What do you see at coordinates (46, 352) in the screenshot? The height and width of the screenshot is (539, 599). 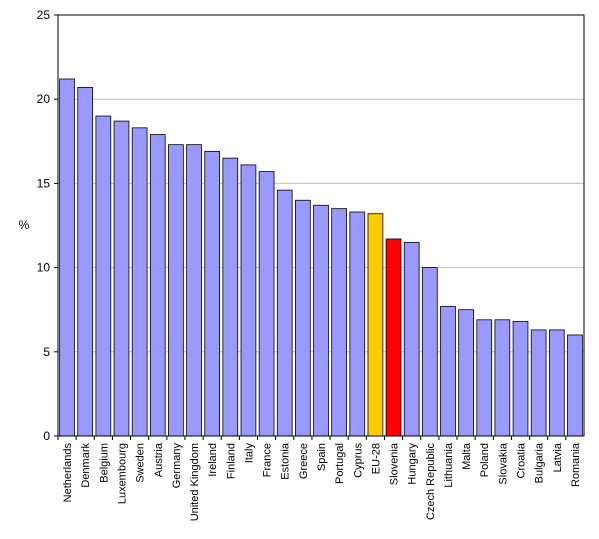 I see `y-tick-label: 5` at bounding box center [46, 352].